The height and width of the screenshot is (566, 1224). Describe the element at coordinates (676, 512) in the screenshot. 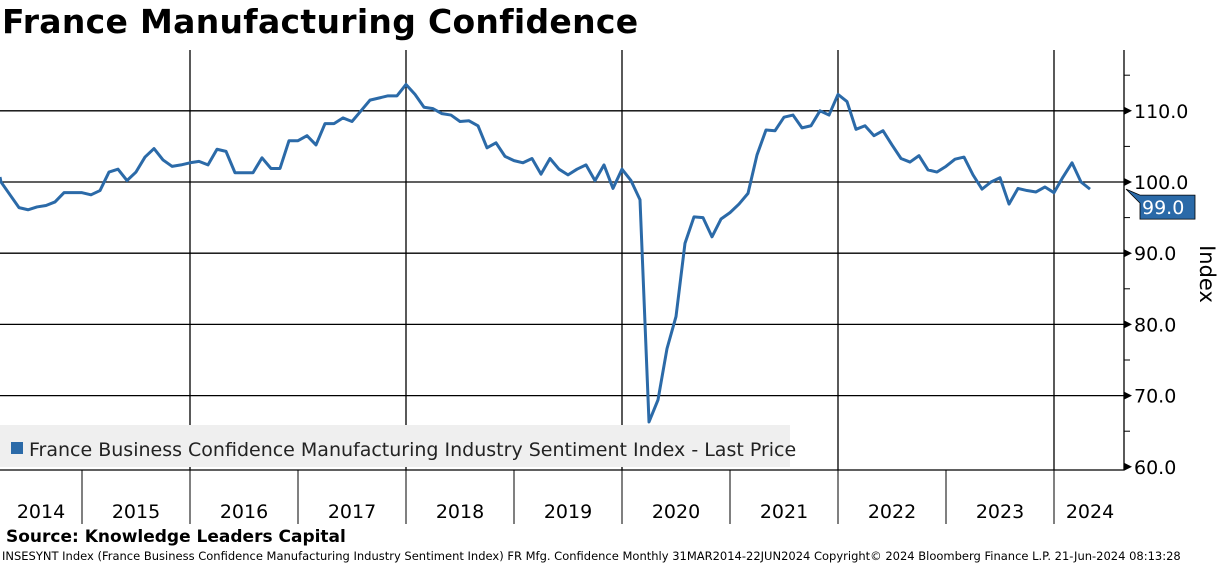

I see `x-tick-label: 2020` at that location.